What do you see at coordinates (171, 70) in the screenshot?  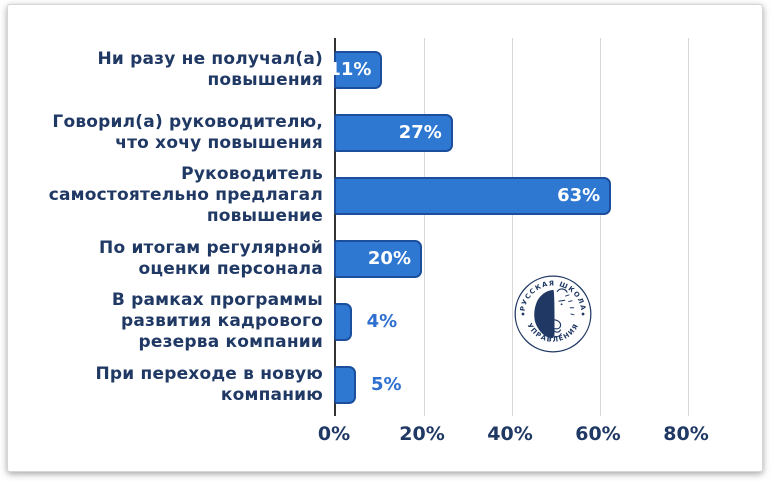 I see `category-label: Ни разу не получал(а) повышения` at bounding box center [171, 70].